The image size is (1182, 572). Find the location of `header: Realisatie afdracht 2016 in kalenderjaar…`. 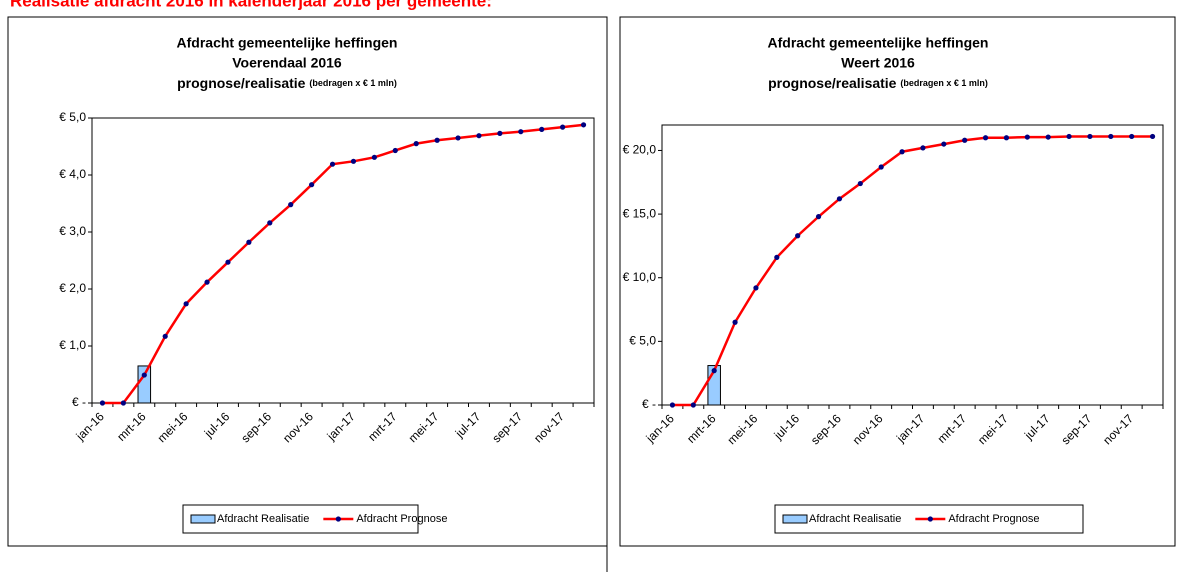

header: Realisatie afdracht 2016 in kalenderjaar… is located at coordinates (251, 5).